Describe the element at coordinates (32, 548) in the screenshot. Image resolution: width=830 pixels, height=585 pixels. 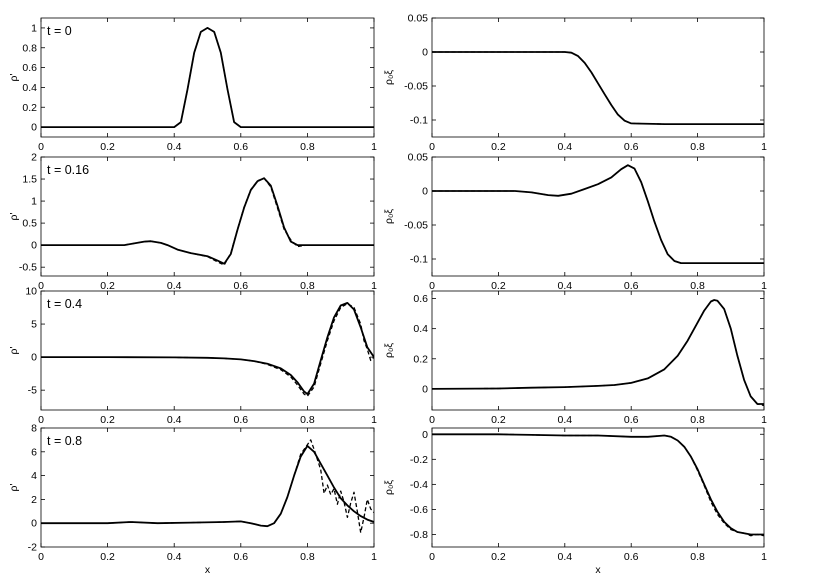
I see `y-tick-label: -2` at that location.